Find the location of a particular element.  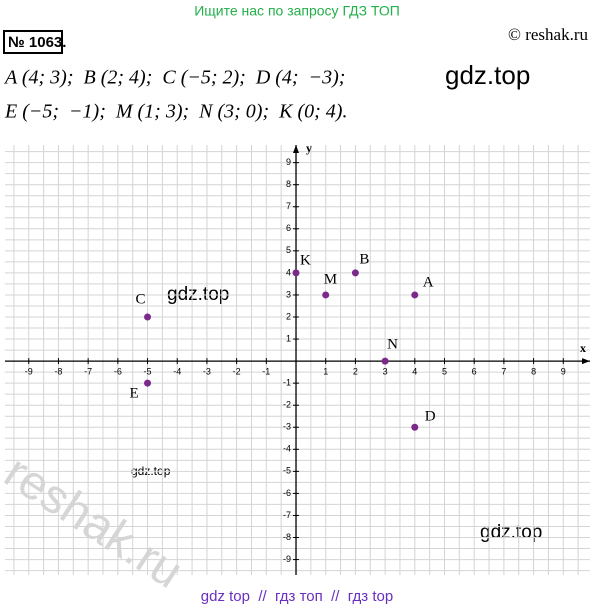

x-tick-label: -9 is located at coordinates (29, 371).